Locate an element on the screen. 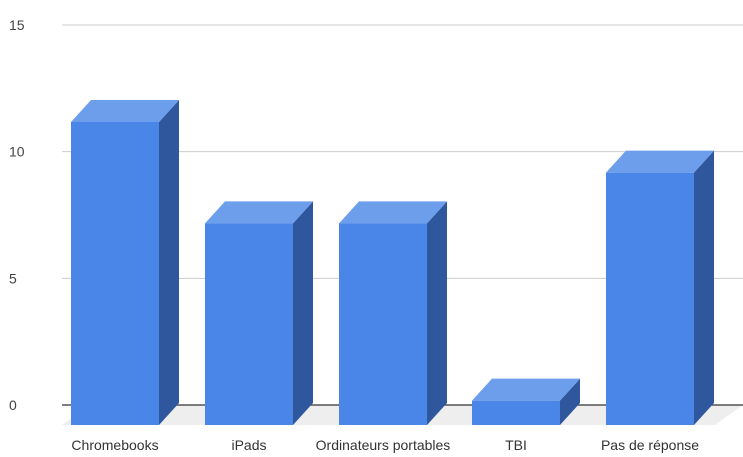 The width and height of the screenshot is (743, 457). x-tick-label-1: Chromebooks is located at coordinates (114, 445).